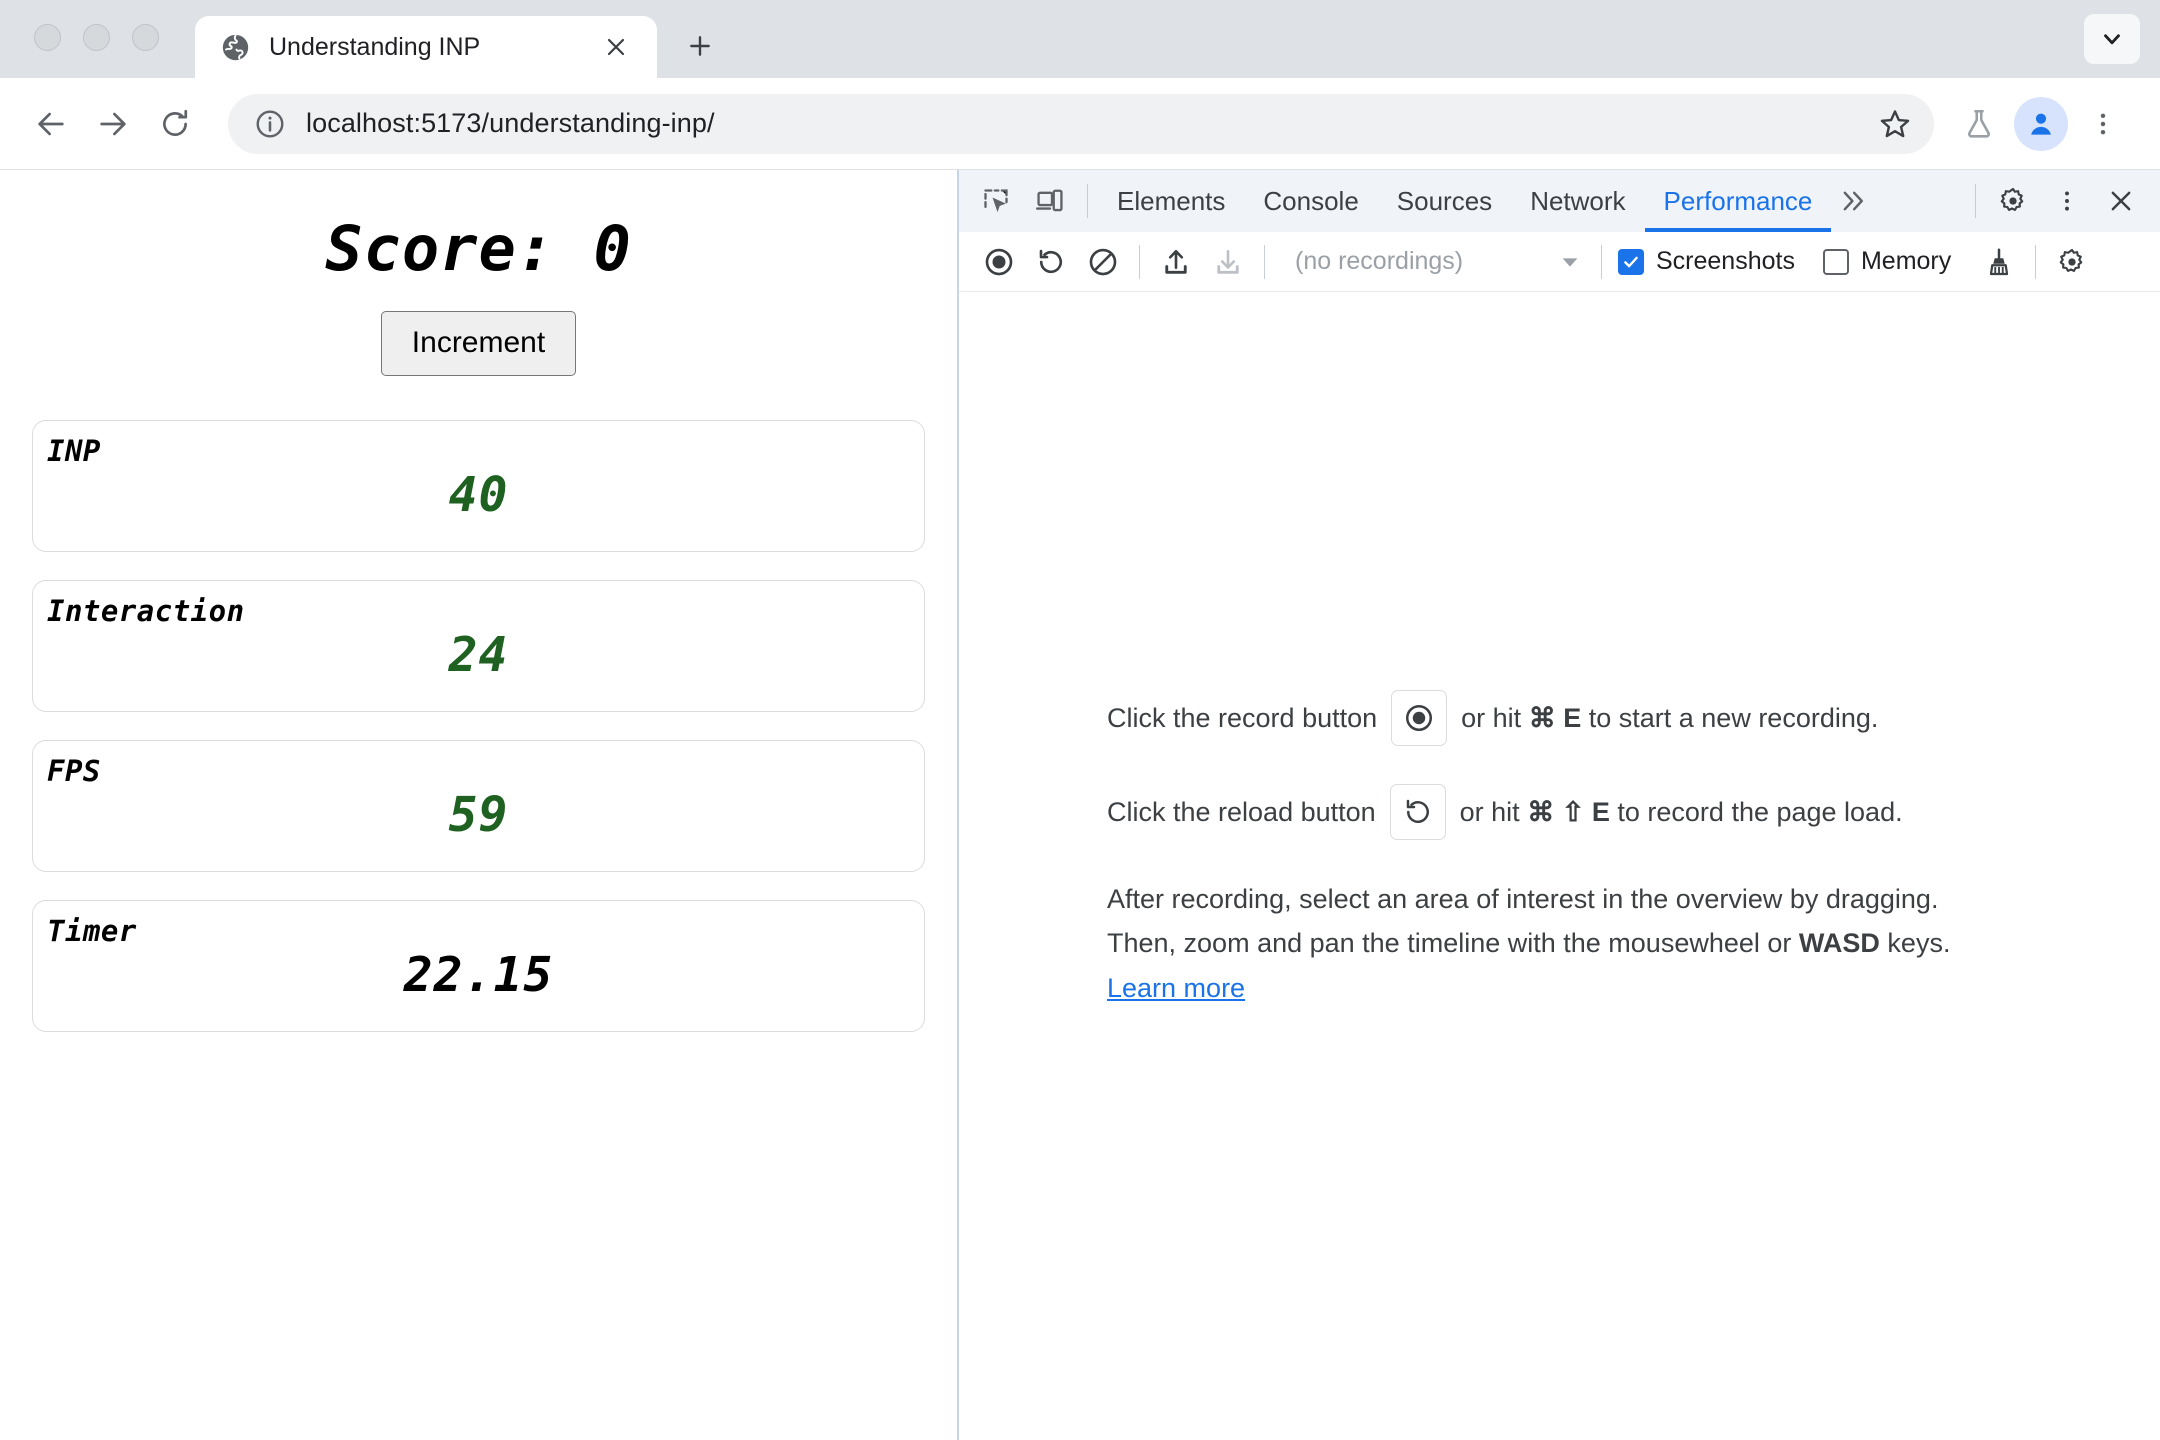 The height and width of the screenshot is (1440, 2160). Describe the element at coordinates (1176, 262) in the screenshot. I see `upload-profile-icon` at that location.